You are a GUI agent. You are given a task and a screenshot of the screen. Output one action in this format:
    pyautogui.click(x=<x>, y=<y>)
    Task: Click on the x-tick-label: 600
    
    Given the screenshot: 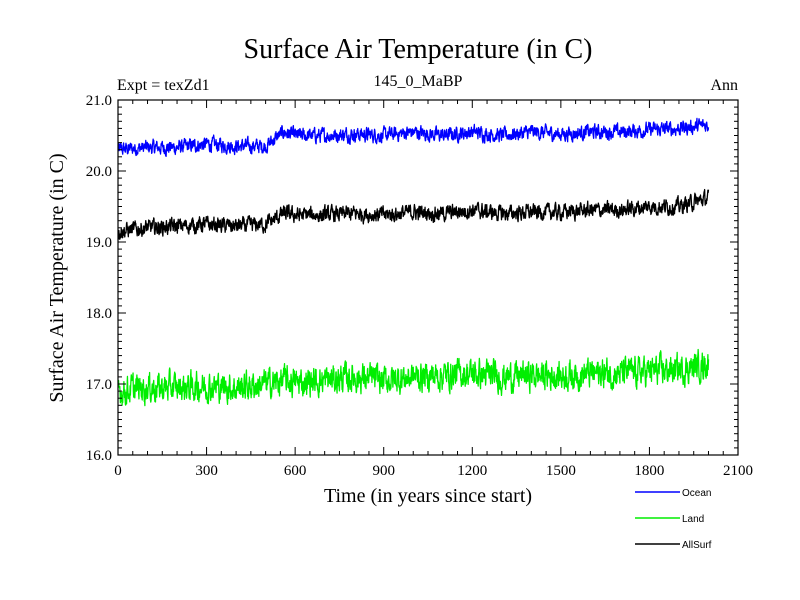 What is the action you would take?
    pyautogui.click(x=295, y=471)
    